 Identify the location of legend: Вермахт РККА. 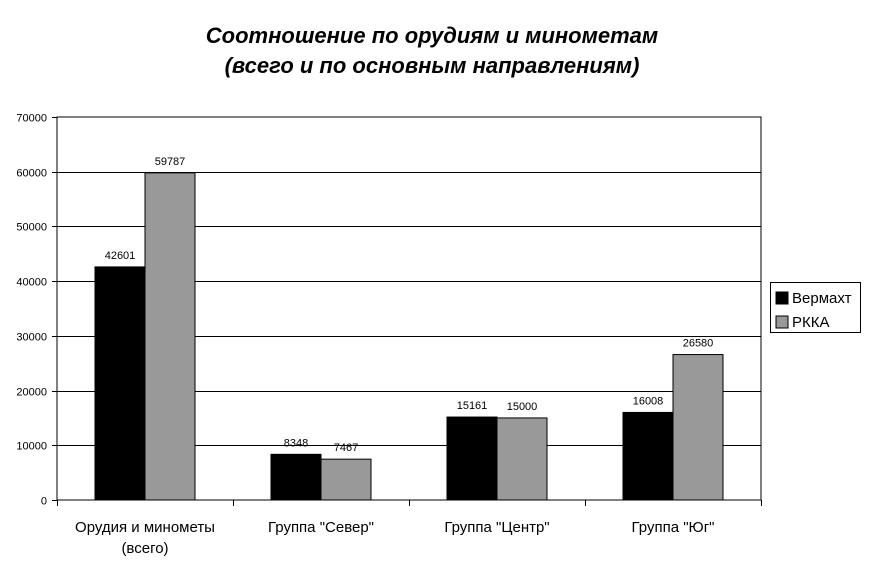
(815, 307).